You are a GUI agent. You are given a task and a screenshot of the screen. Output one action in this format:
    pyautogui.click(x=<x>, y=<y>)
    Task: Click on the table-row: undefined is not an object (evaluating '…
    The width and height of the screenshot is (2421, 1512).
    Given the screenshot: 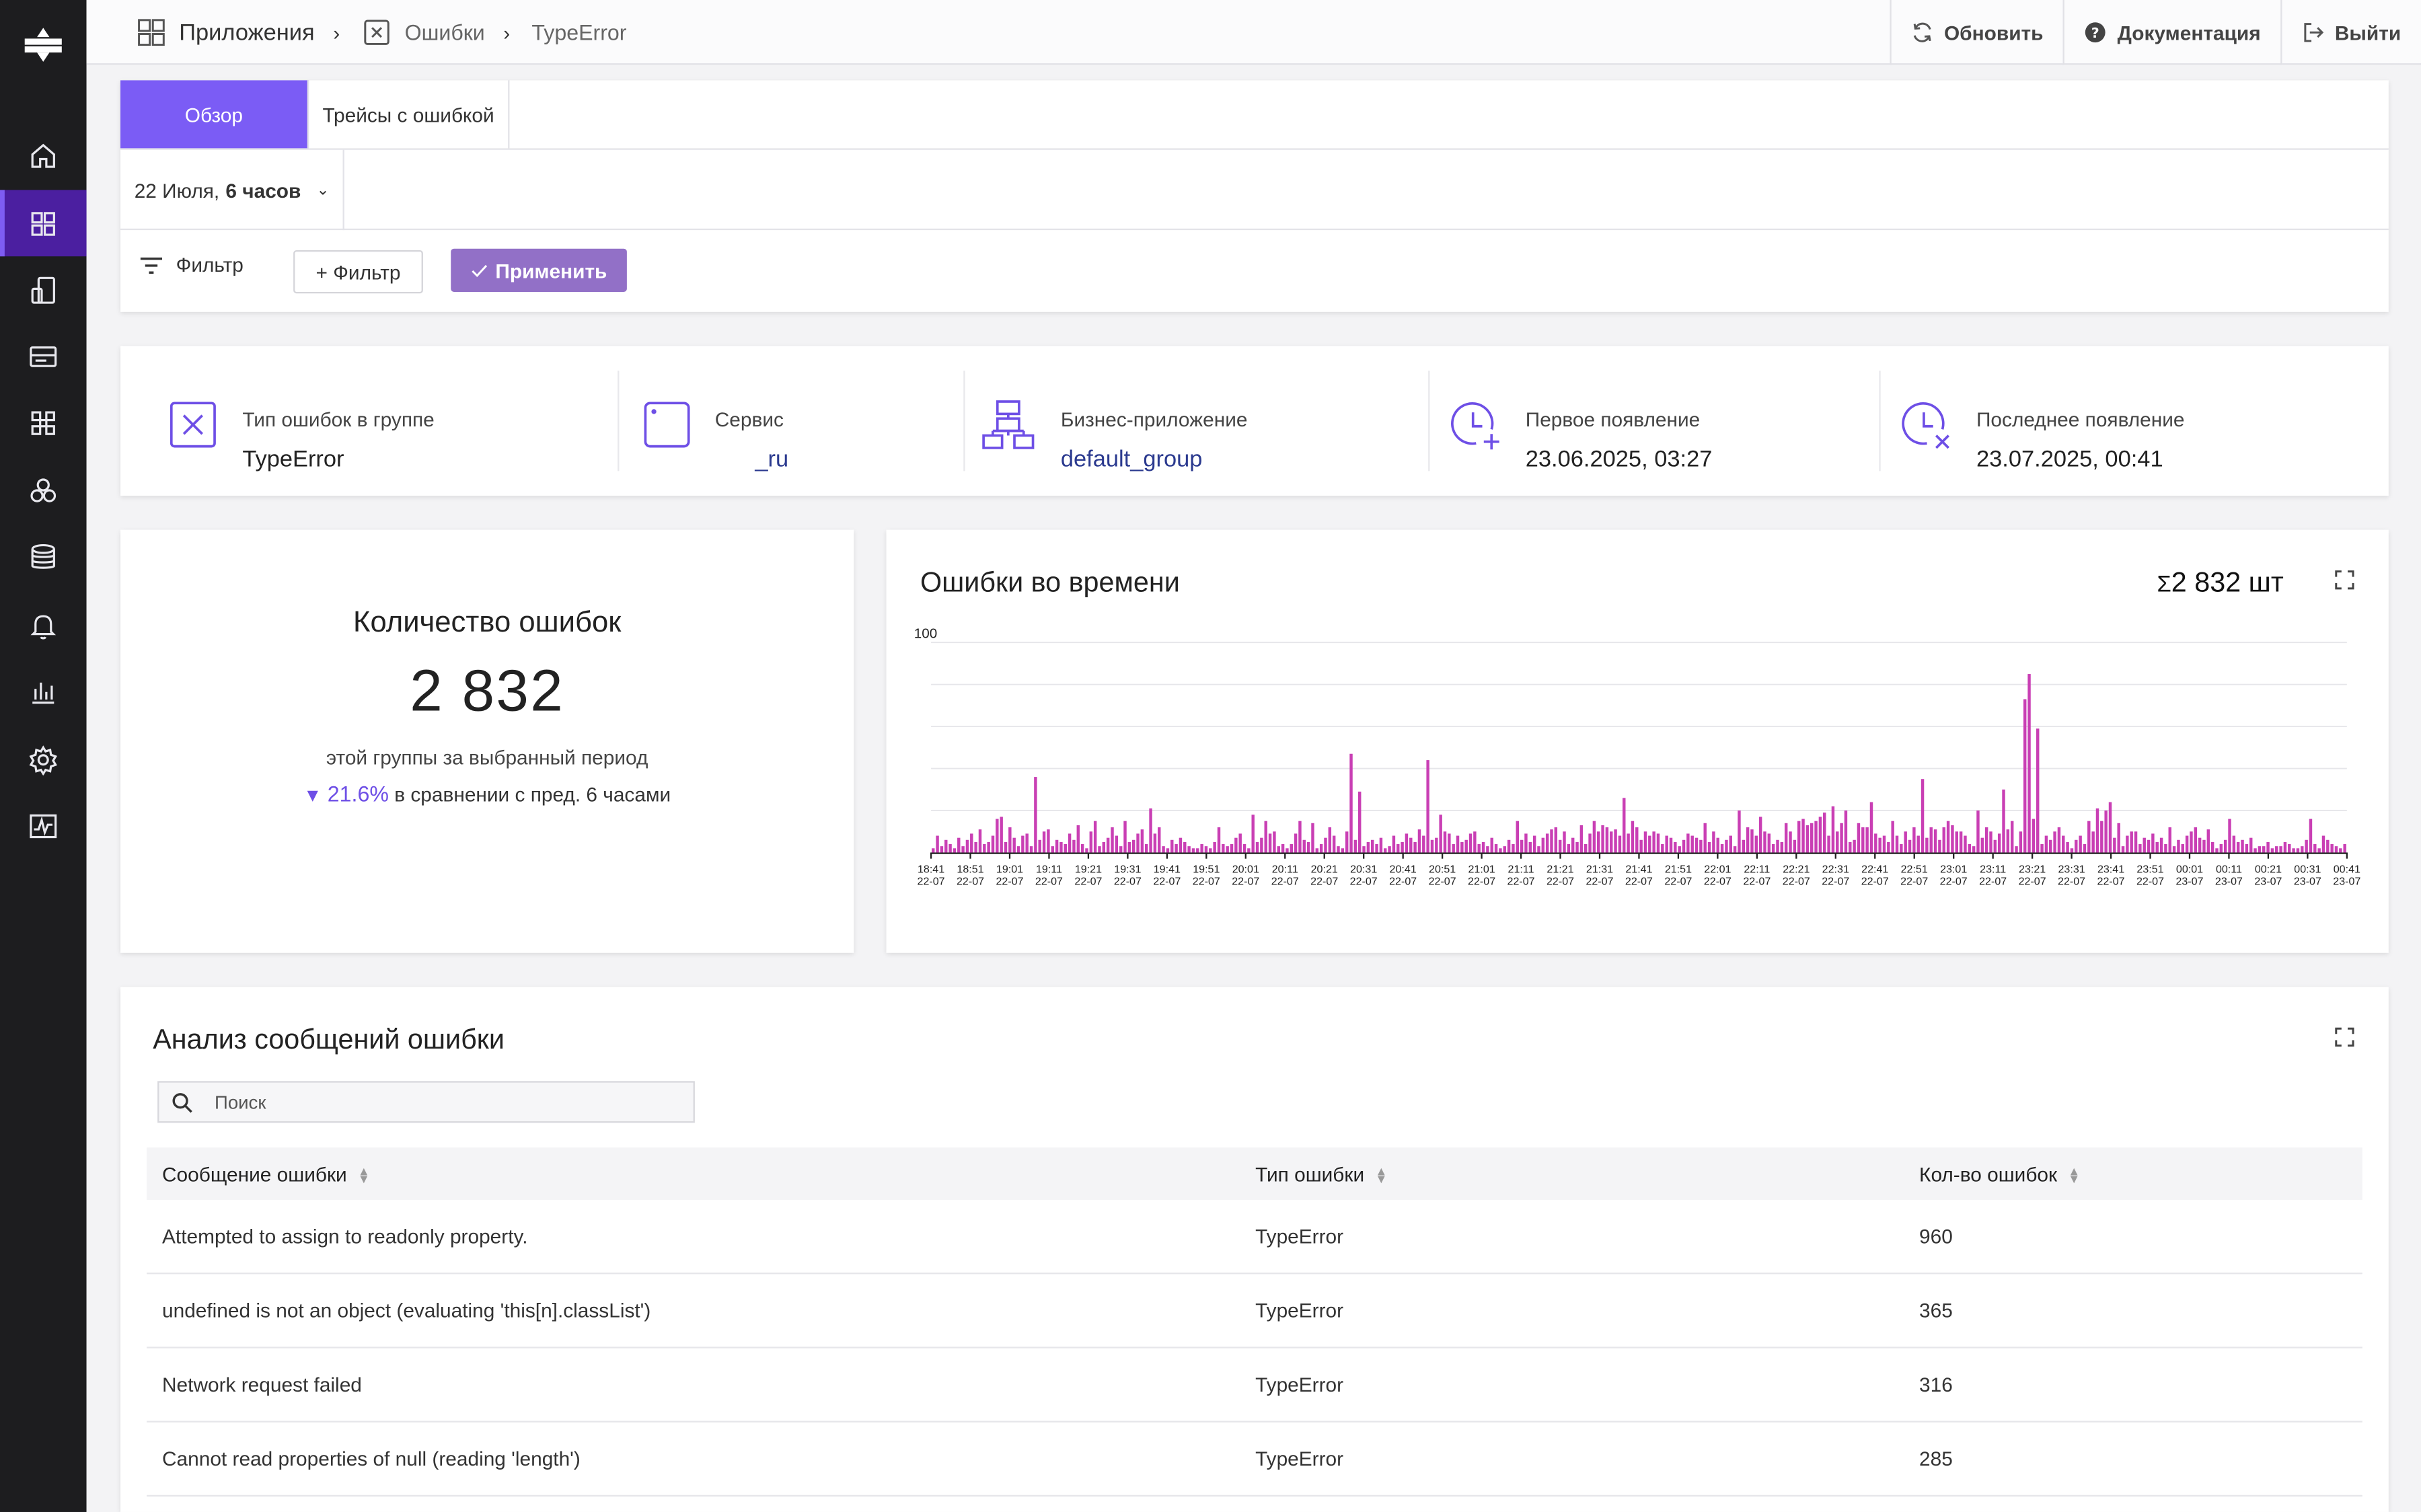 What is the action you would take?
    pyautogui.click(x=1254, y=1312)
    